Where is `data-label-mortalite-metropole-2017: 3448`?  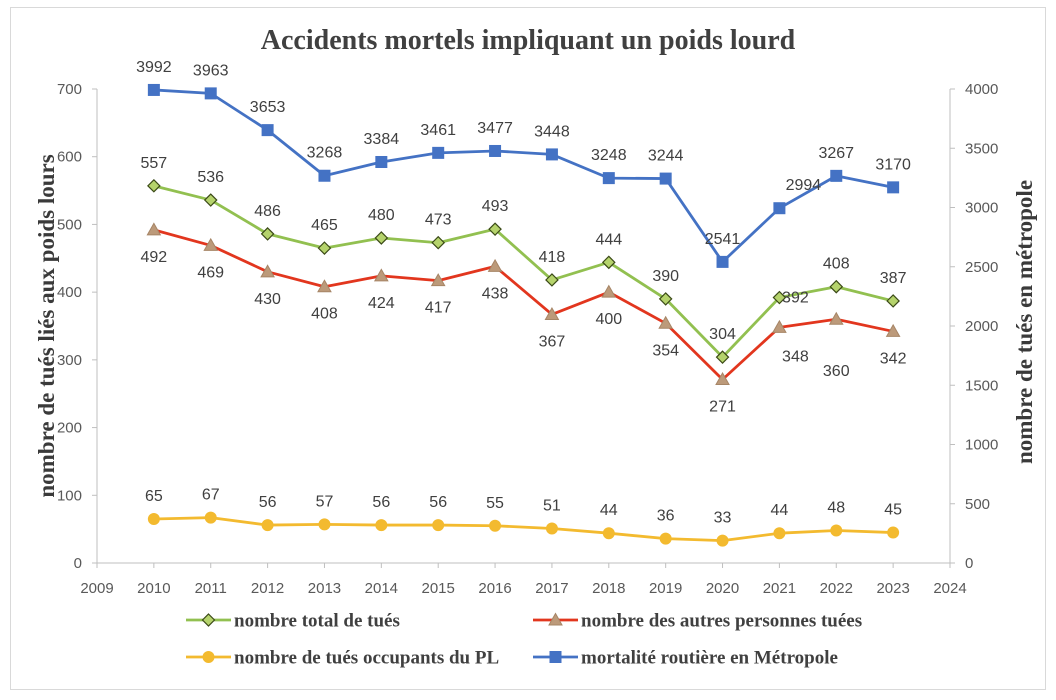
data-label-mortalite-metropole-2017: 3448 is located at coordinates (552, 131).